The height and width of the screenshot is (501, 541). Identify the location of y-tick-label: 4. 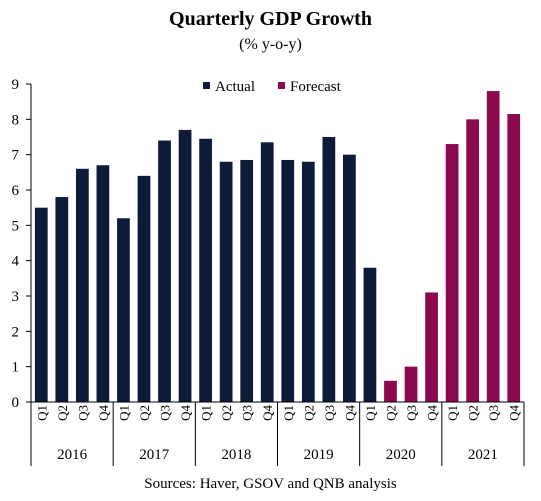
(16, 262).